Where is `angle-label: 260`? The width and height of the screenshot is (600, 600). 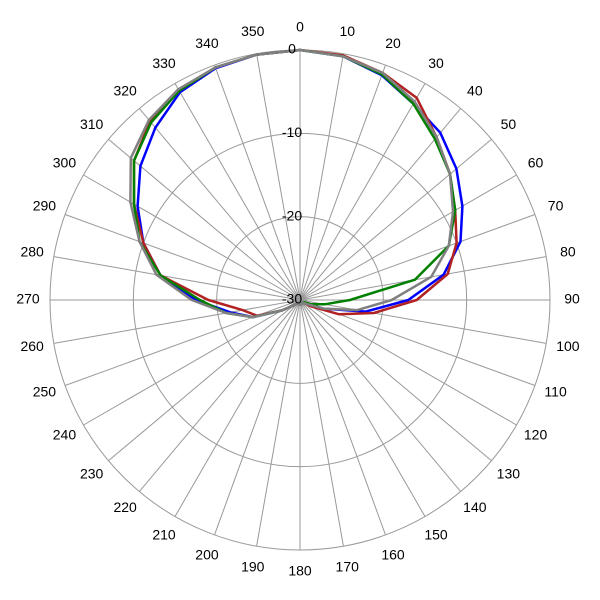 angle-label: 260 is located at coordinates (32, 346).